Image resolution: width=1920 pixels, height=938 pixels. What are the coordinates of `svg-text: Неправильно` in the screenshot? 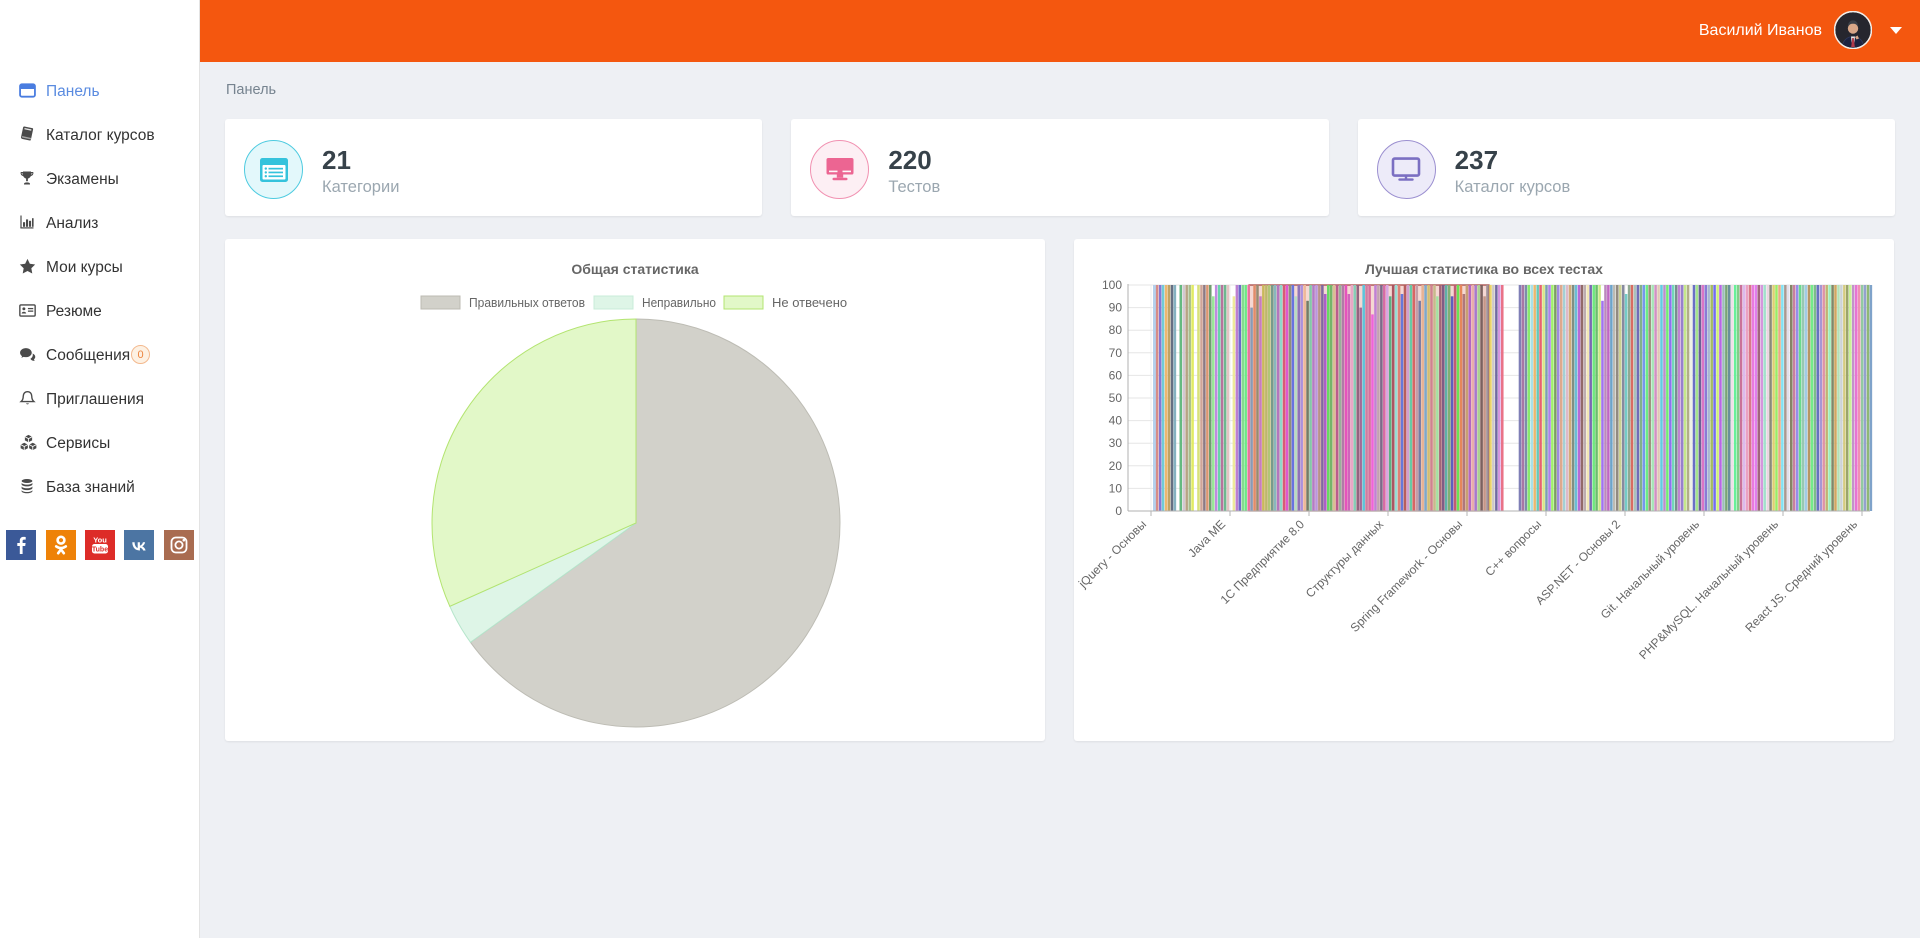 It's located at (679, 302).